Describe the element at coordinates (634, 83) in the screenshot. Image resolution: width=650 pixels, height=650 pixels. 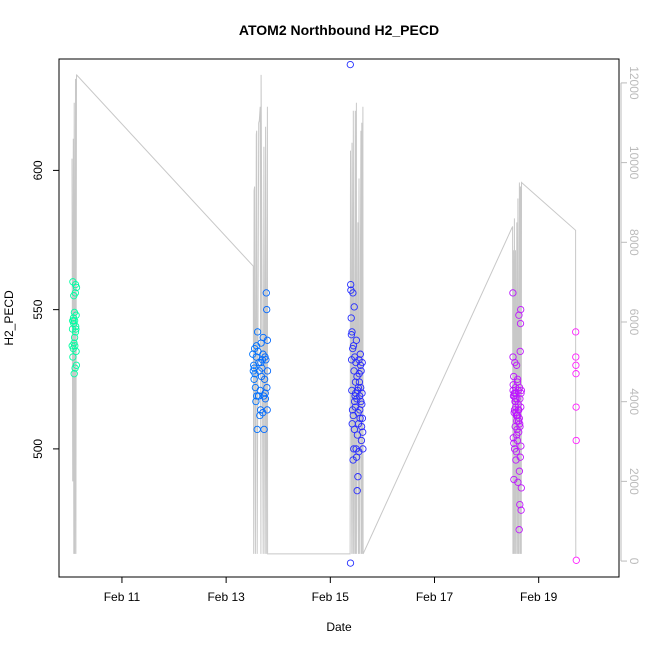
I see `secondary-y-tick-label: 12000` at that location.